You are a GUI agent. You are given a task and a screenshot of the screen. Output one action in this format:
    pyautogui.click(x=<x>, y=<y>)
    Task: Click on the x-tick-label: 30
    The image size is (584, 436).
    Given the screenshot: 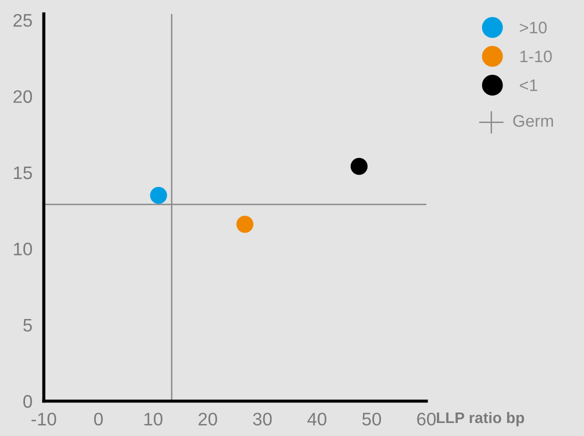 What is the action you would take?
    pyautogui.click(x=262, y=419)
    